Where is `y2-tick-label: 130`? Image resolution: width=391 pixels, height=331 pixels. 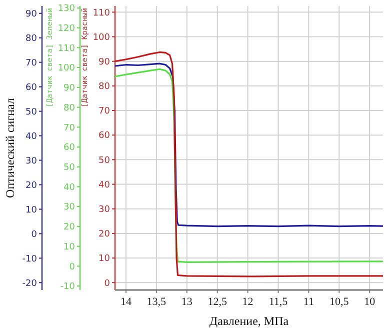 y2-tick-label: 130 is located at coordinates (67, 9).